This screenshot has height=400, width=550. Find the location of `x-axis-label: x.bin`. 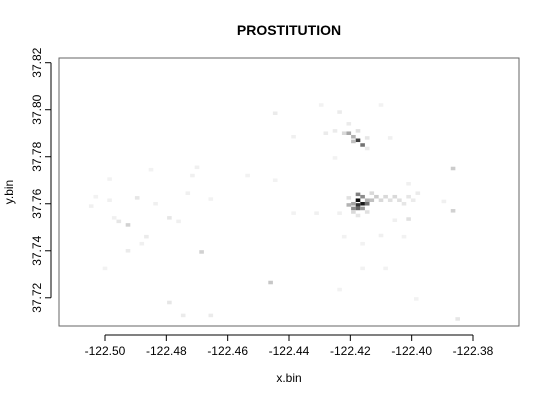

x-axis-label: x.bin is located at coordinates (288, 378).